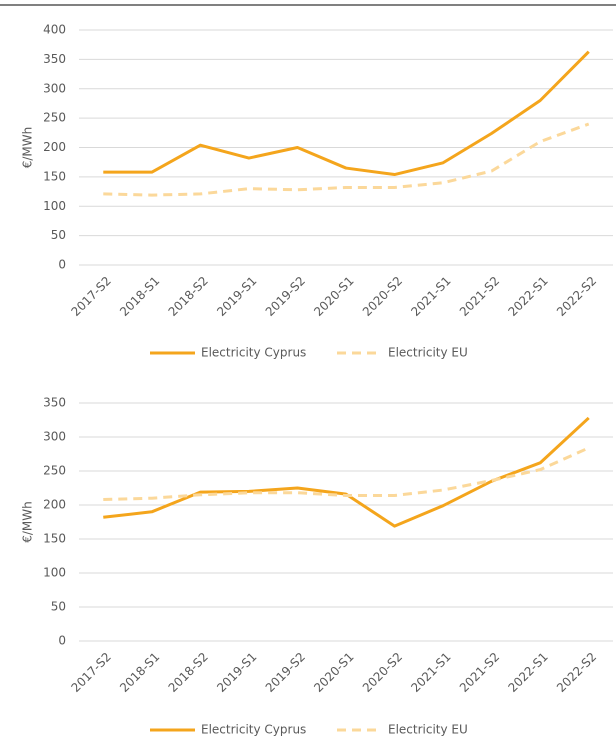 This screenshot has width=616, height=738. Describe the element at coordinates (54, 30) in the screenshot. I see `y-tick-label: 400` at that location.